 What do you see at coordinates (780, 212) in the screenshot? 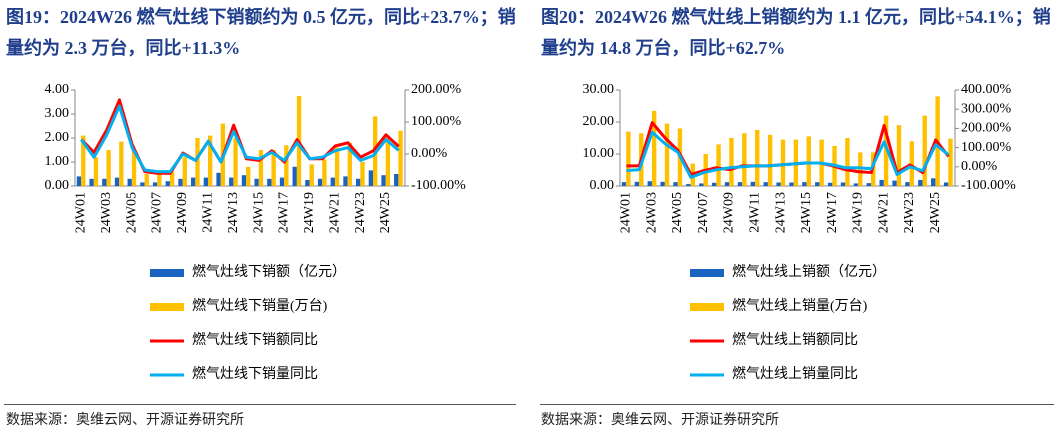
I see `x-tick-label: 24W13` at bounding box center [780, 212].